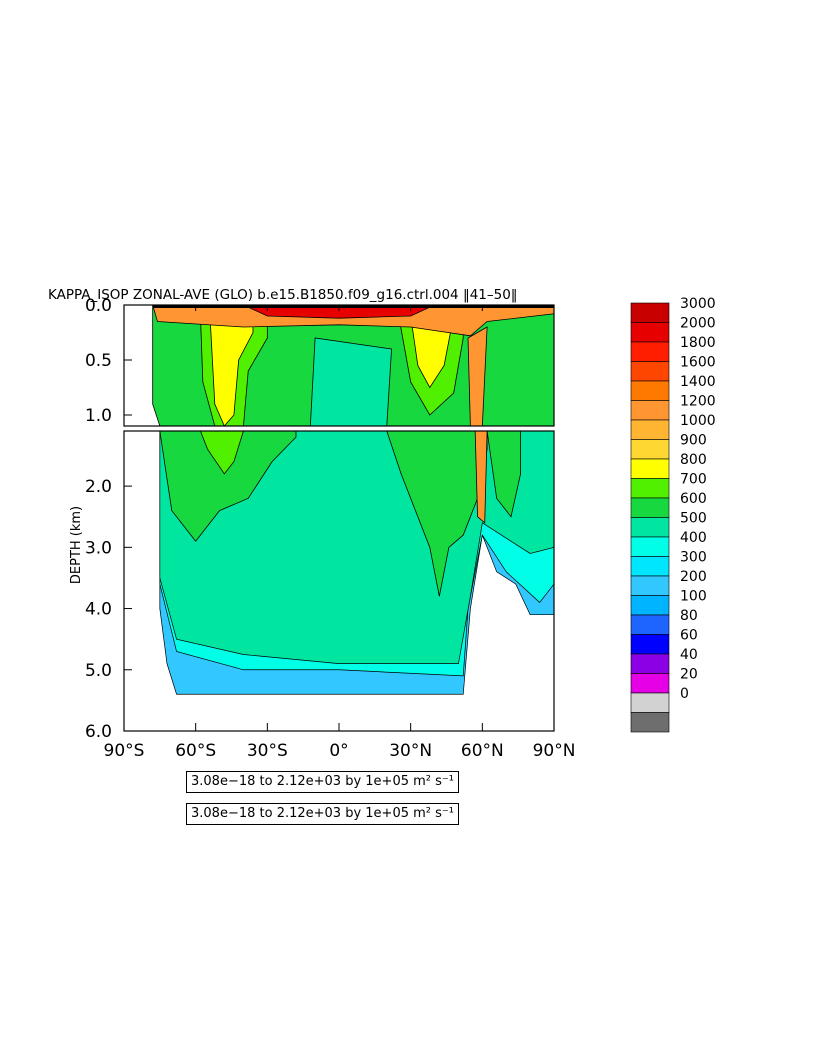 This screenshot has width=818, height=1055. Describe the element at coordinates (98, 610) in the screenshot. I see `y-tick-label: 4.0` at that location.